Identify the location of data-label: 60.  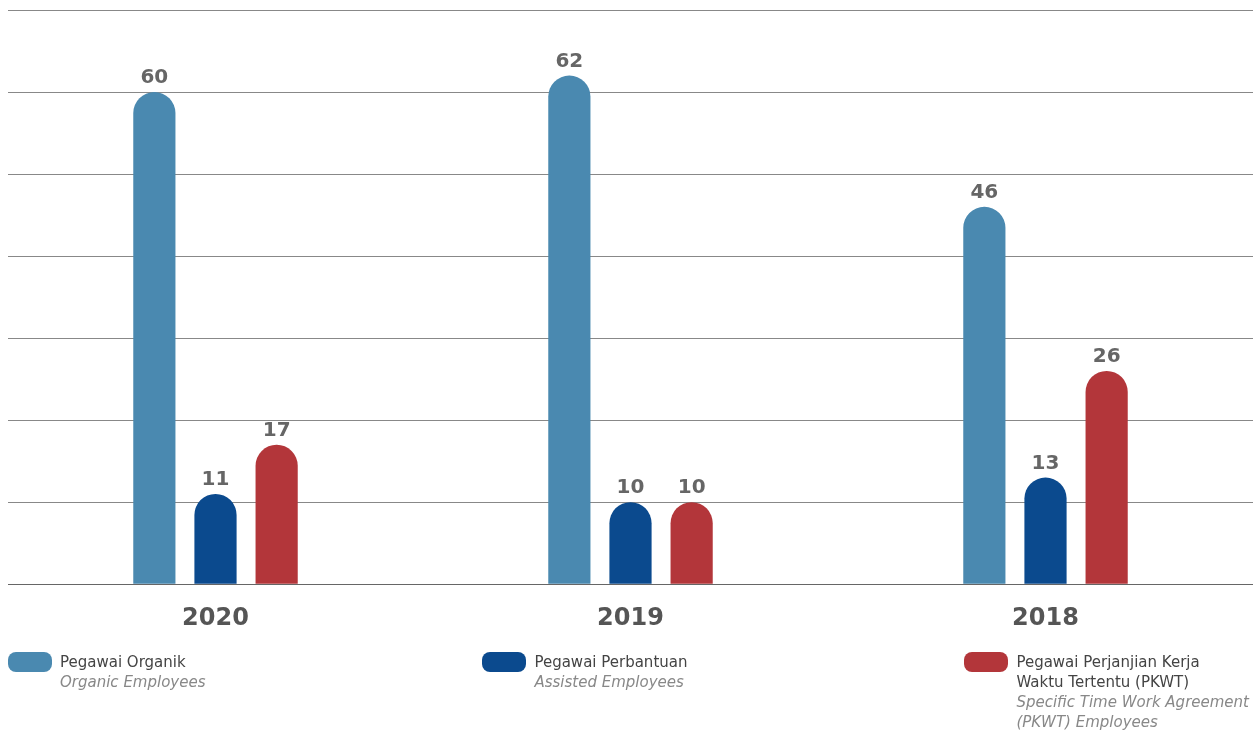
(154, 76).